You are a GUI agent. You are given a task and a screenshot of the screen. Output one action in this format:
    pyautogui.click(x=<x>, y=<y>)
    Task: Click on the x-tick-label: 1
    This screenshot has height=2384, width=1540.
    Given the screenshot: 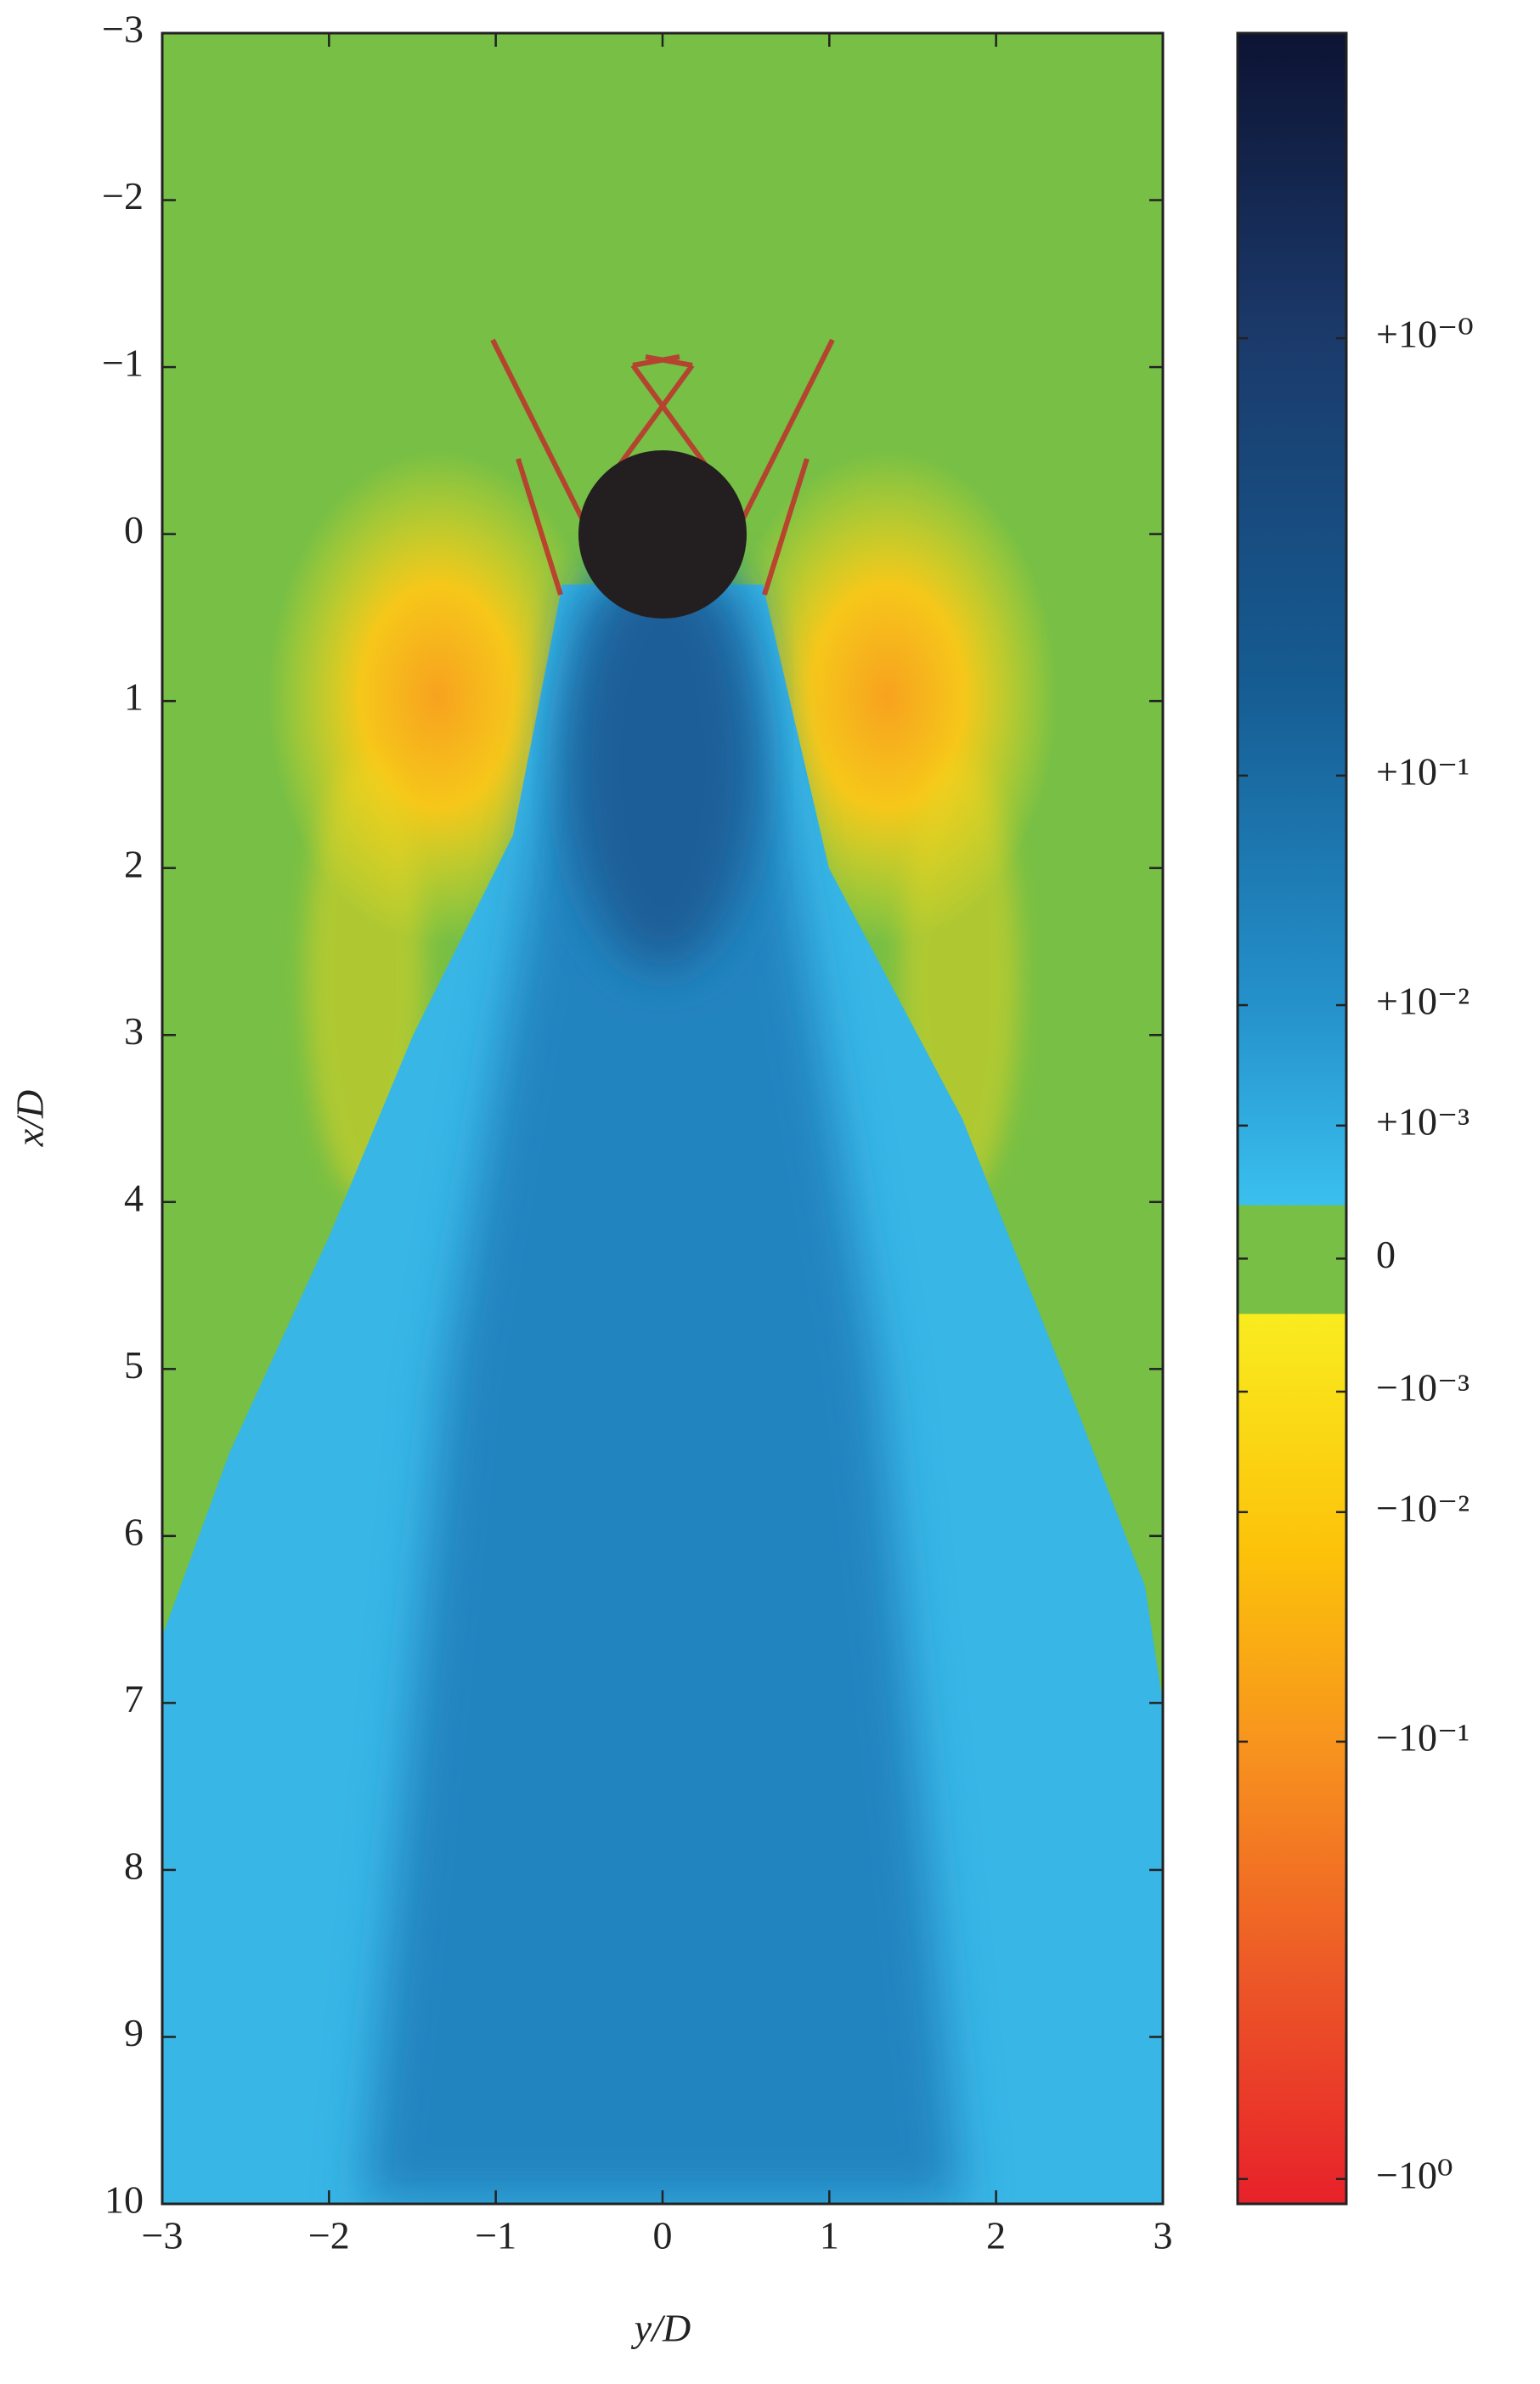 What is the action you would take?
    pyautogui.click(x=829, y=2235)
    